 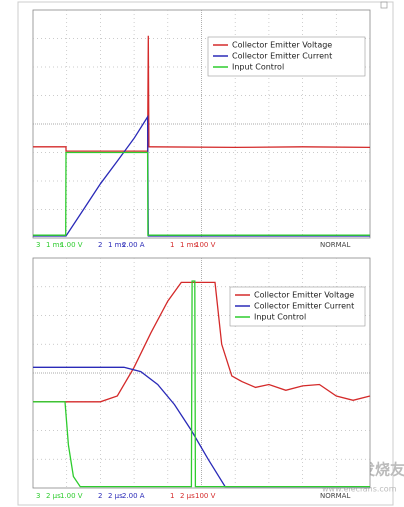 What do you see at coordinates (201, 193) in the screenshot?
I see `trace` at bounding box center [201, 193].